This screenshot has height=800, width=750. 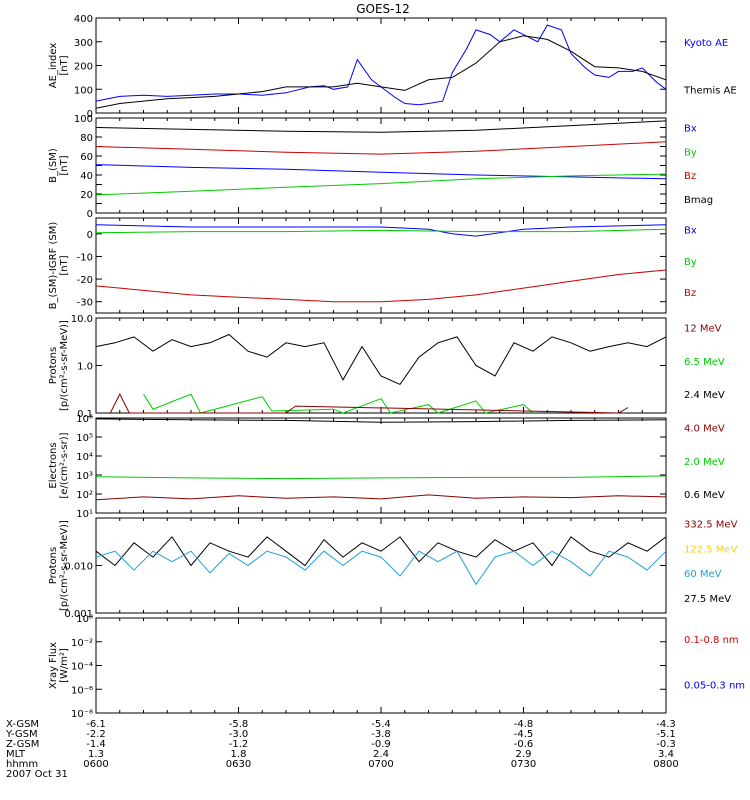 What do you see at coordinates (524, 744) in the screenshot?
I see `footer-value: -0.6` at bounding box center [524, 744].